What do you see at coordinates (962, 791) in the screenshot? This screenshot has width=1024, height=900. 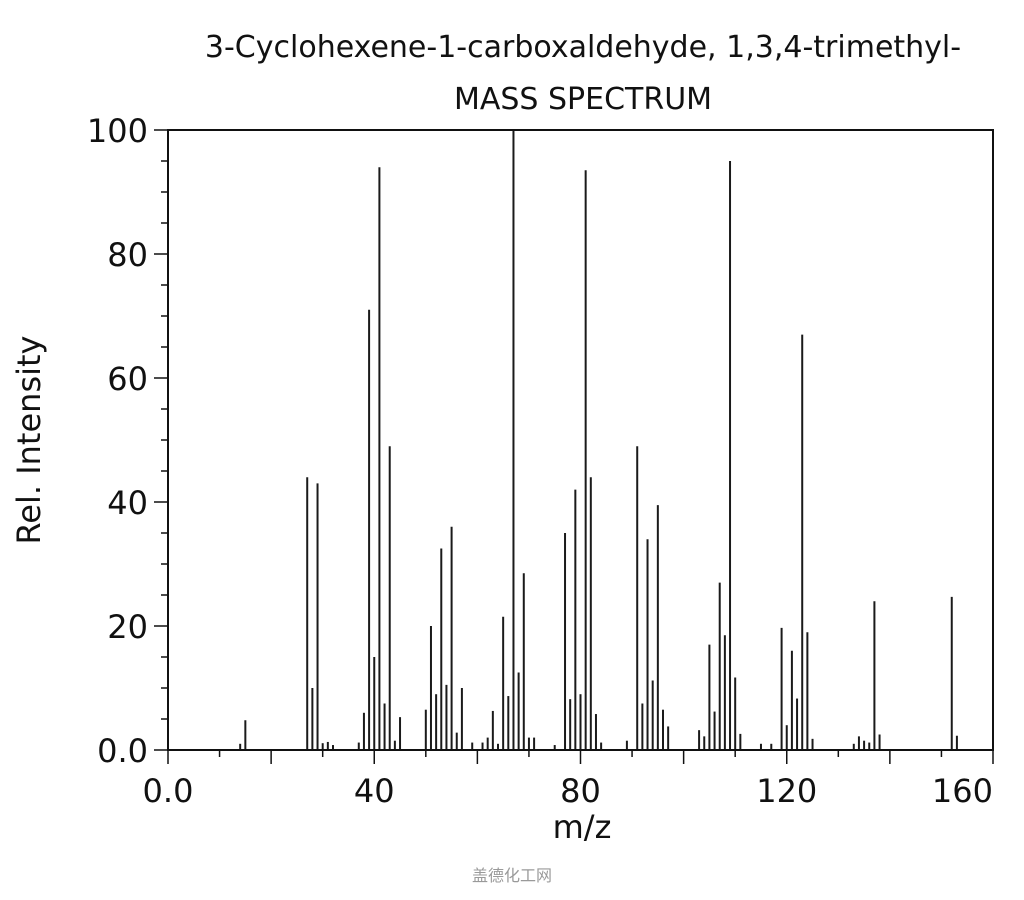 I see `x-tick-label: 160` at bounding box center [962, 791].